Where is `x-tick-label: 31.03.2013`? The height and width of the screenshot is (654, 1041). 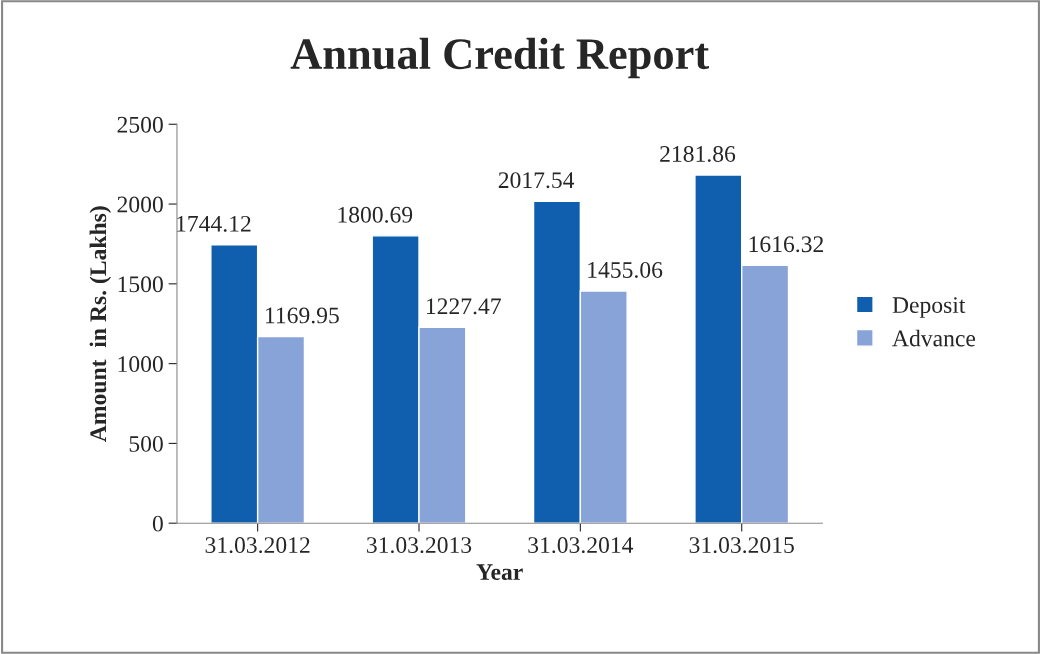
x-tick-label: 31.03.2013 is located at coordinates (419, 545).